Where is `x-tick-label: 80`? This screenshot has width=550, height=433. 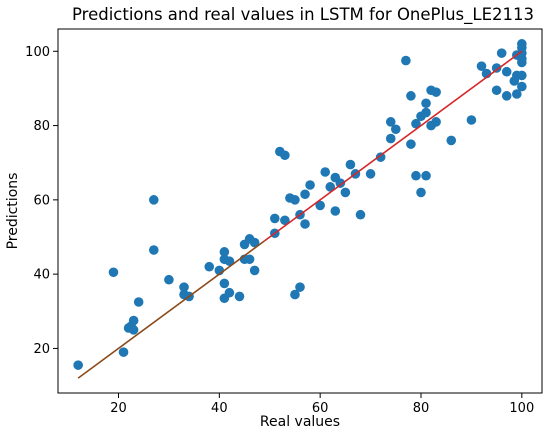
x-tick-label: 80 is located at coordinates (421, 408).